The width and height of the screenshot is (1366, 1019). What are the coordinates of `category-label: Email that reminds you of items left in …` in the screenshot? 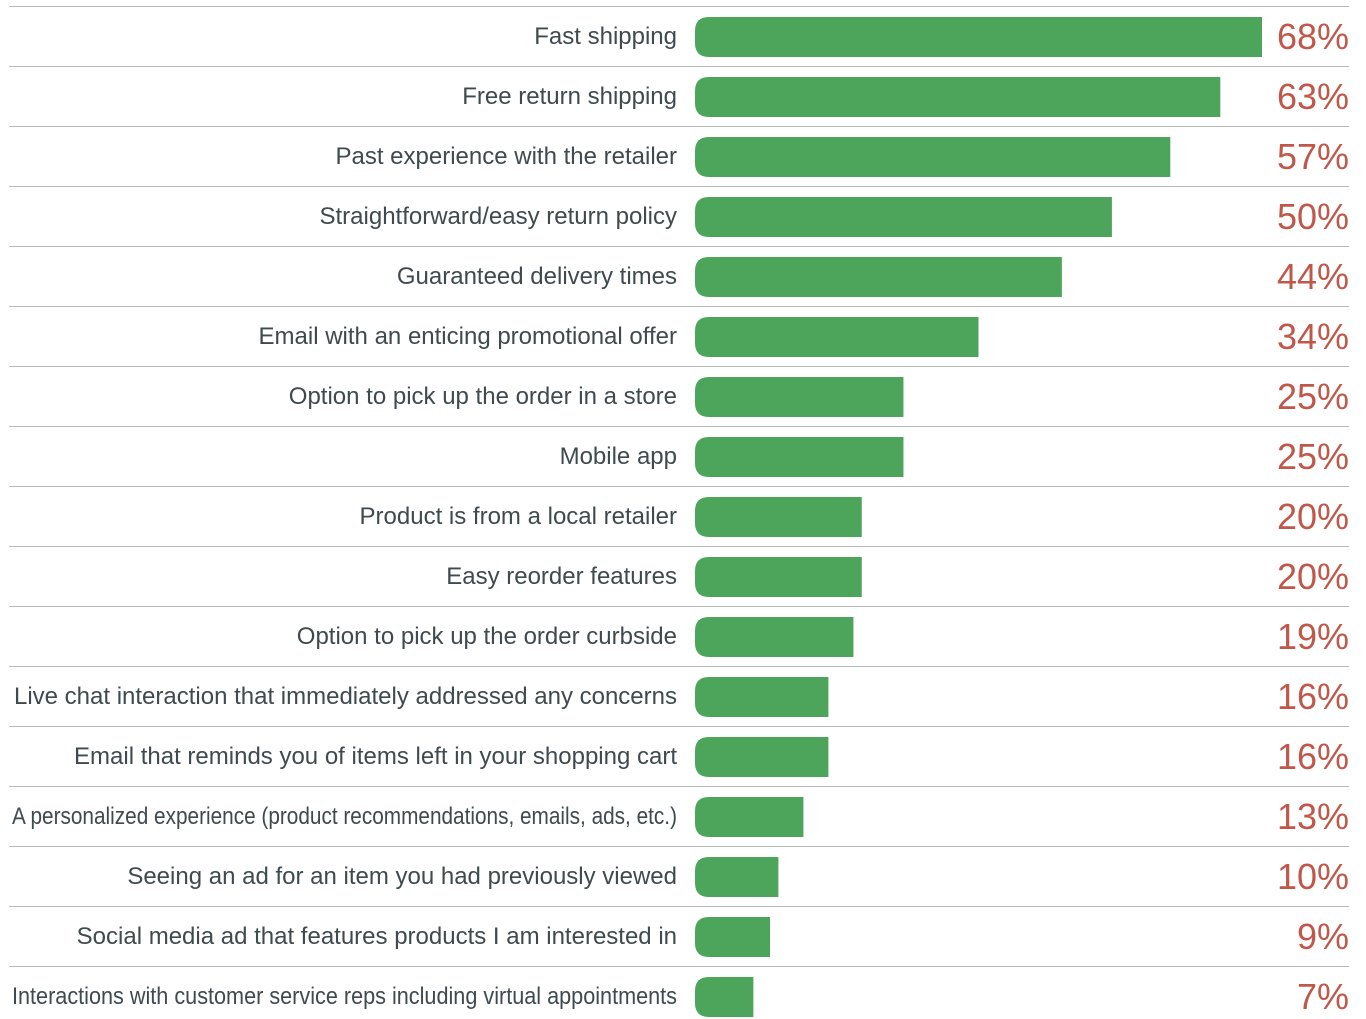 It's located at (375, 756).